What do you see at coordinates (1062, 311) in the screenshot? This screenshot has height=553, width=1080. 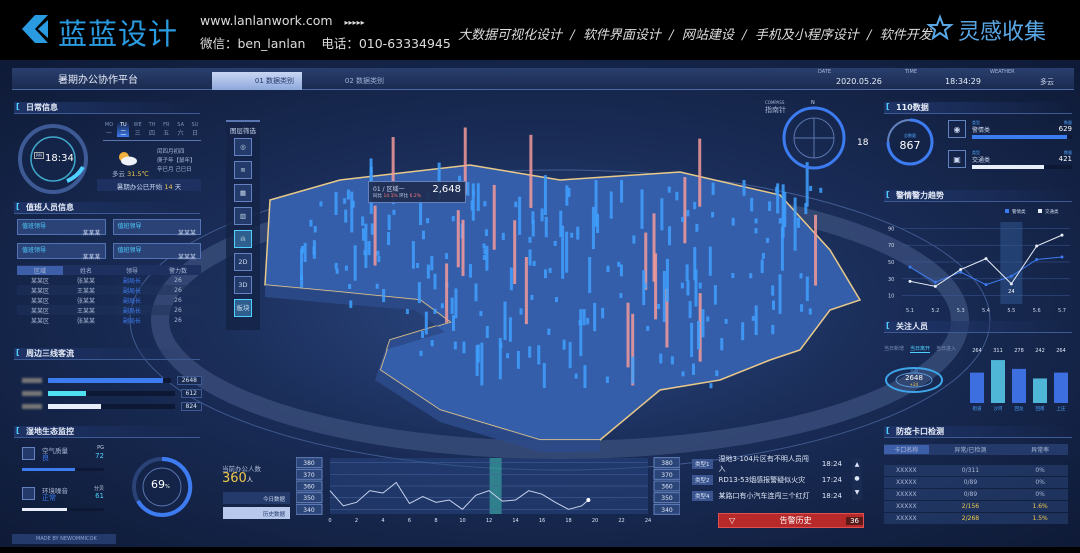 I see `x-tick-label: 5.7` at bounding box center [1062, 311].